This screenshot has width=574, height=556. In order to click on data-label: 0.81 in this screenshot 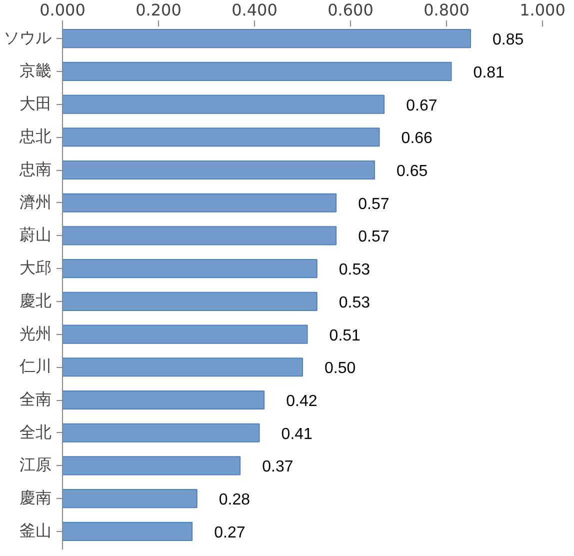, I will do `click(489, 73)`.